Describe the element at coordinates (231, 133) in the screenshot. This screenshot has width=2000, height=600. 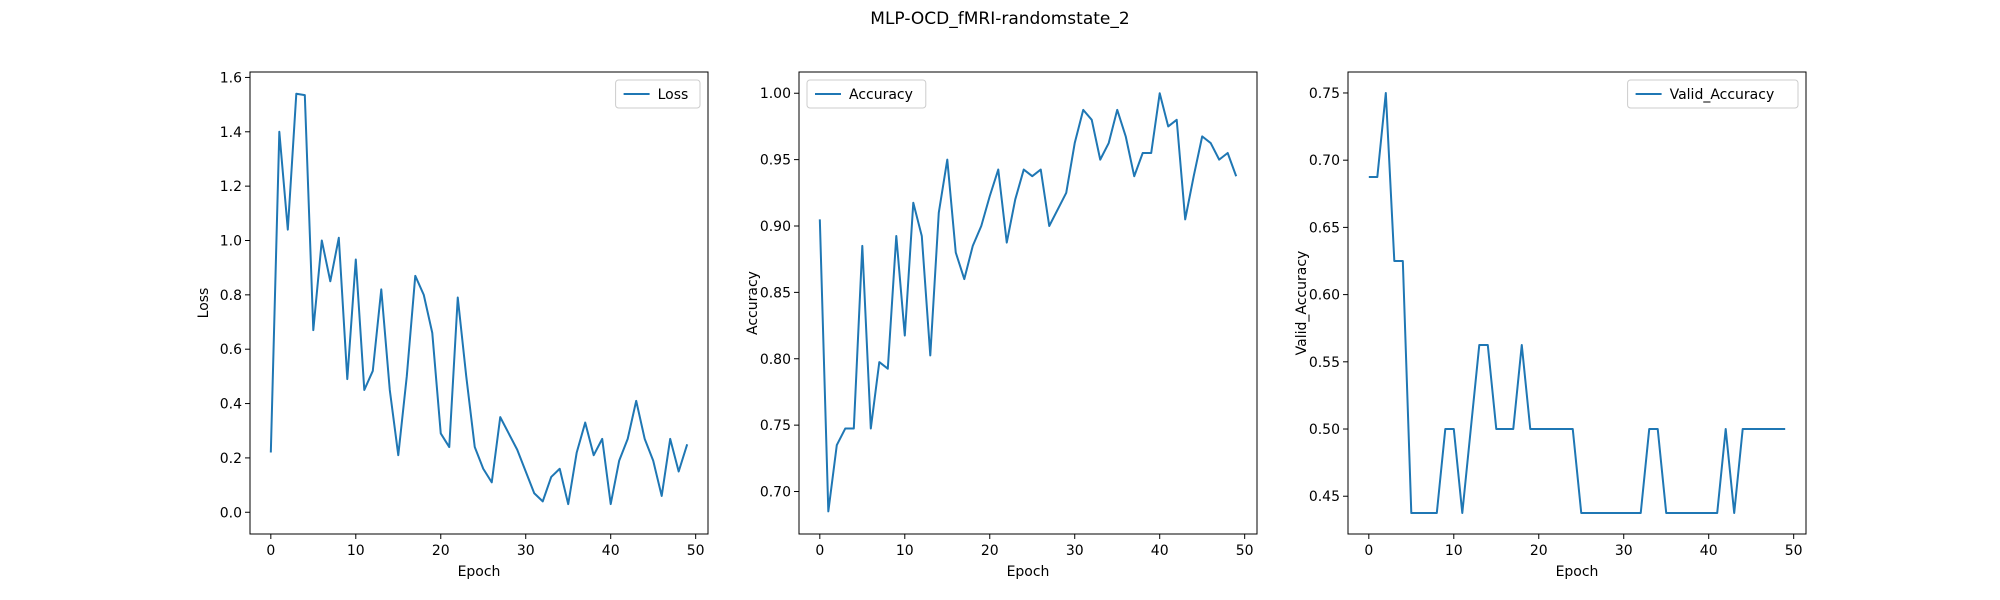
I see `y-tick-label: 1.4` at that location.